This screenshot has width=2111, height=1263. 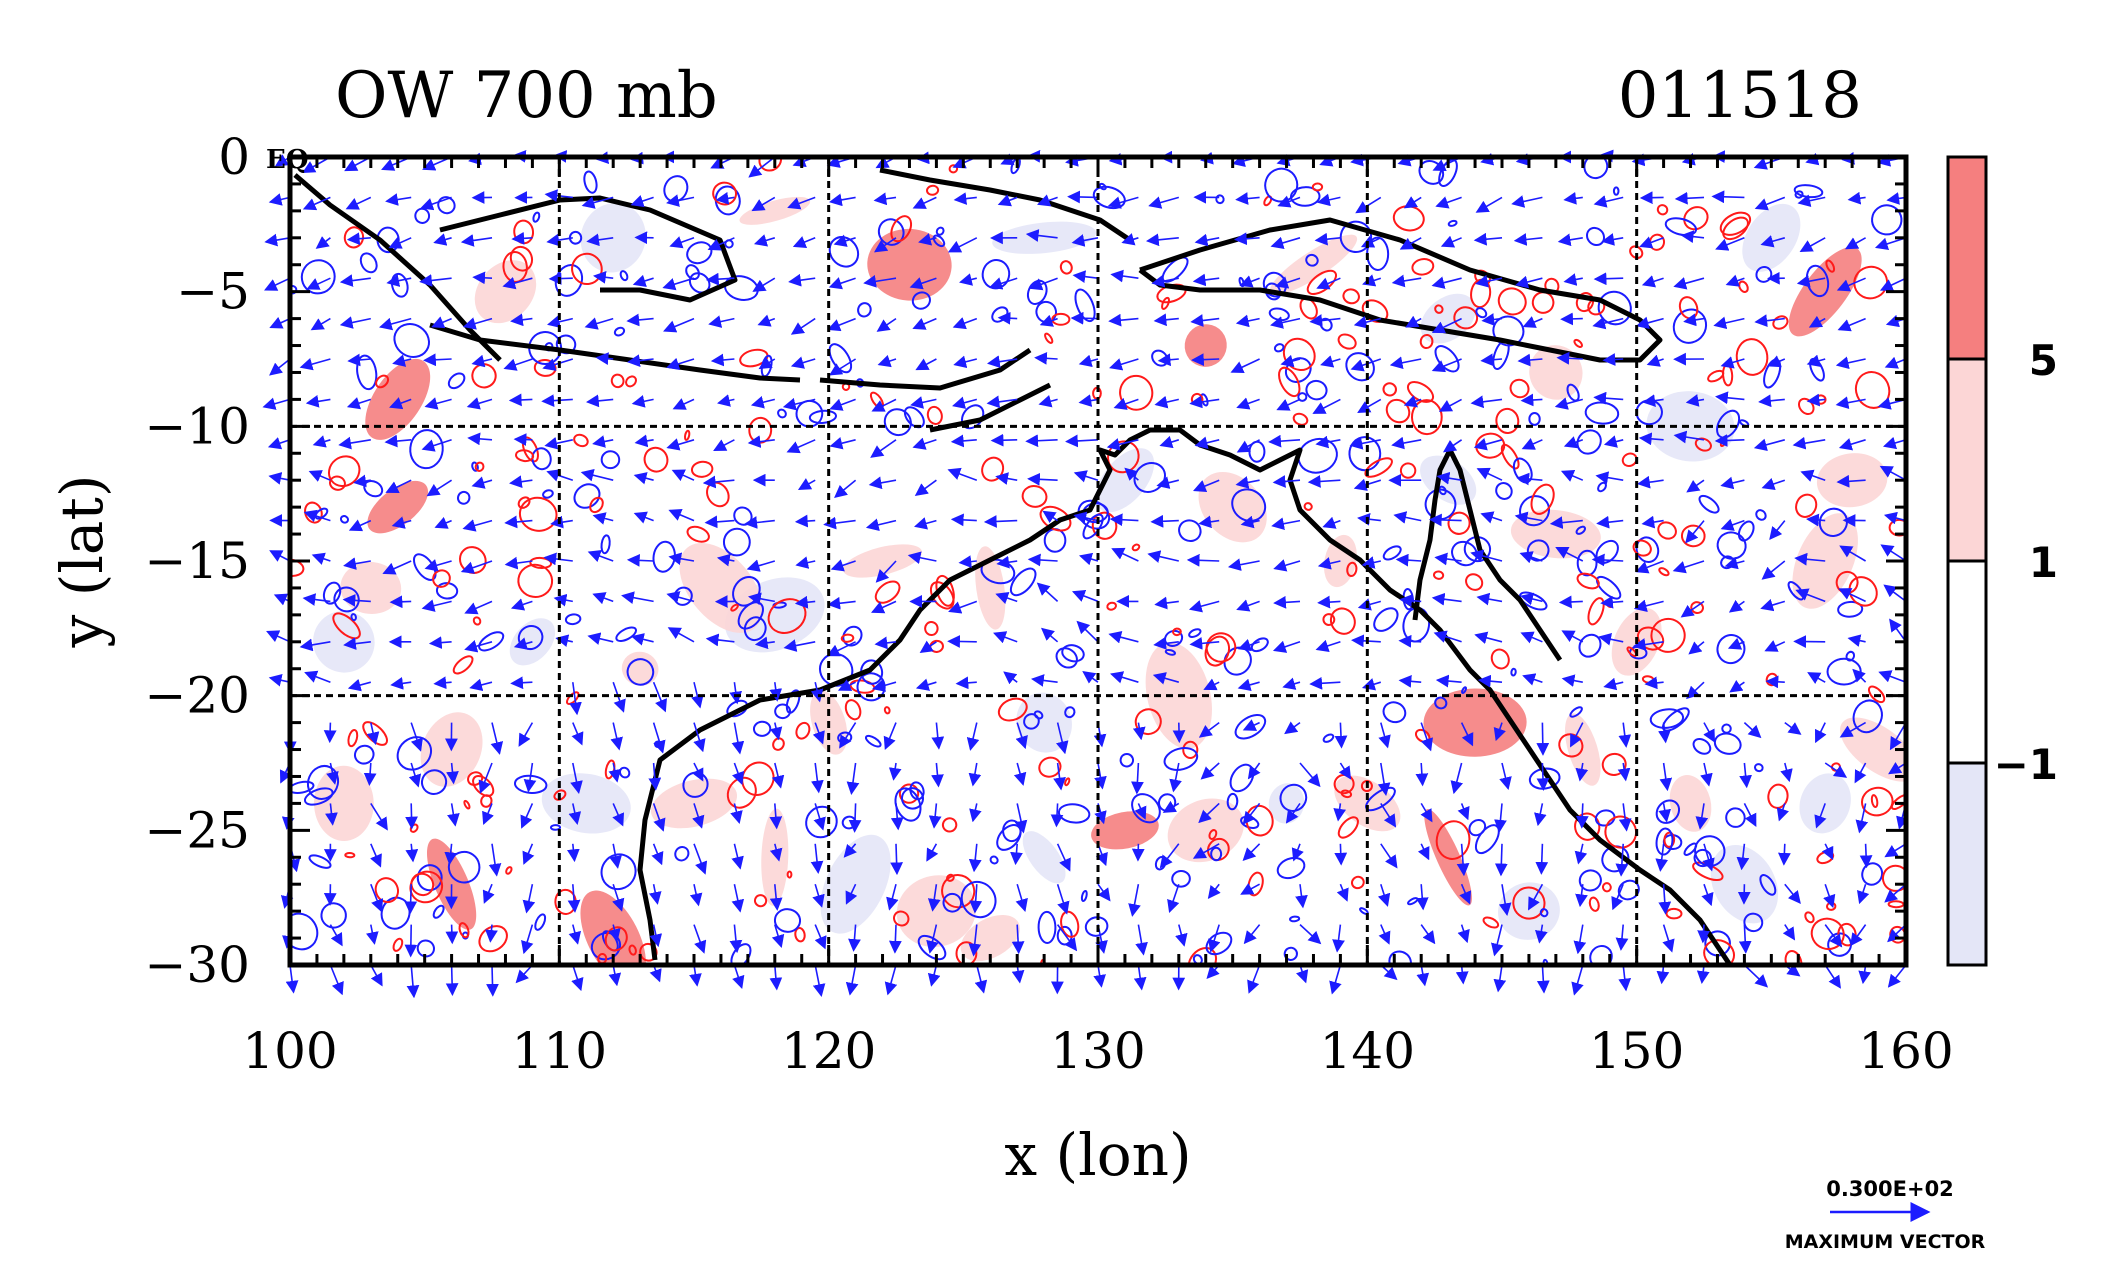 I want to click on colorbar-label: 1, so click(x=2043, y=562).